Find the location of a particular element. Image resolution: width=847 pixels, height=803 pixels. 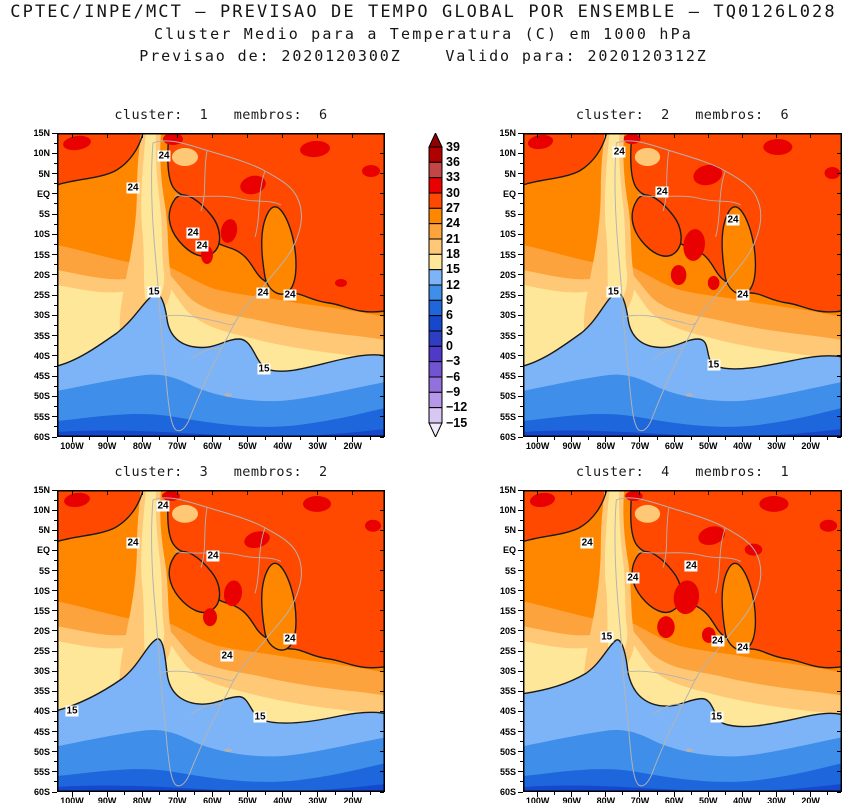

colorbar-level-label: 36 is located at coordinates (453, 161).